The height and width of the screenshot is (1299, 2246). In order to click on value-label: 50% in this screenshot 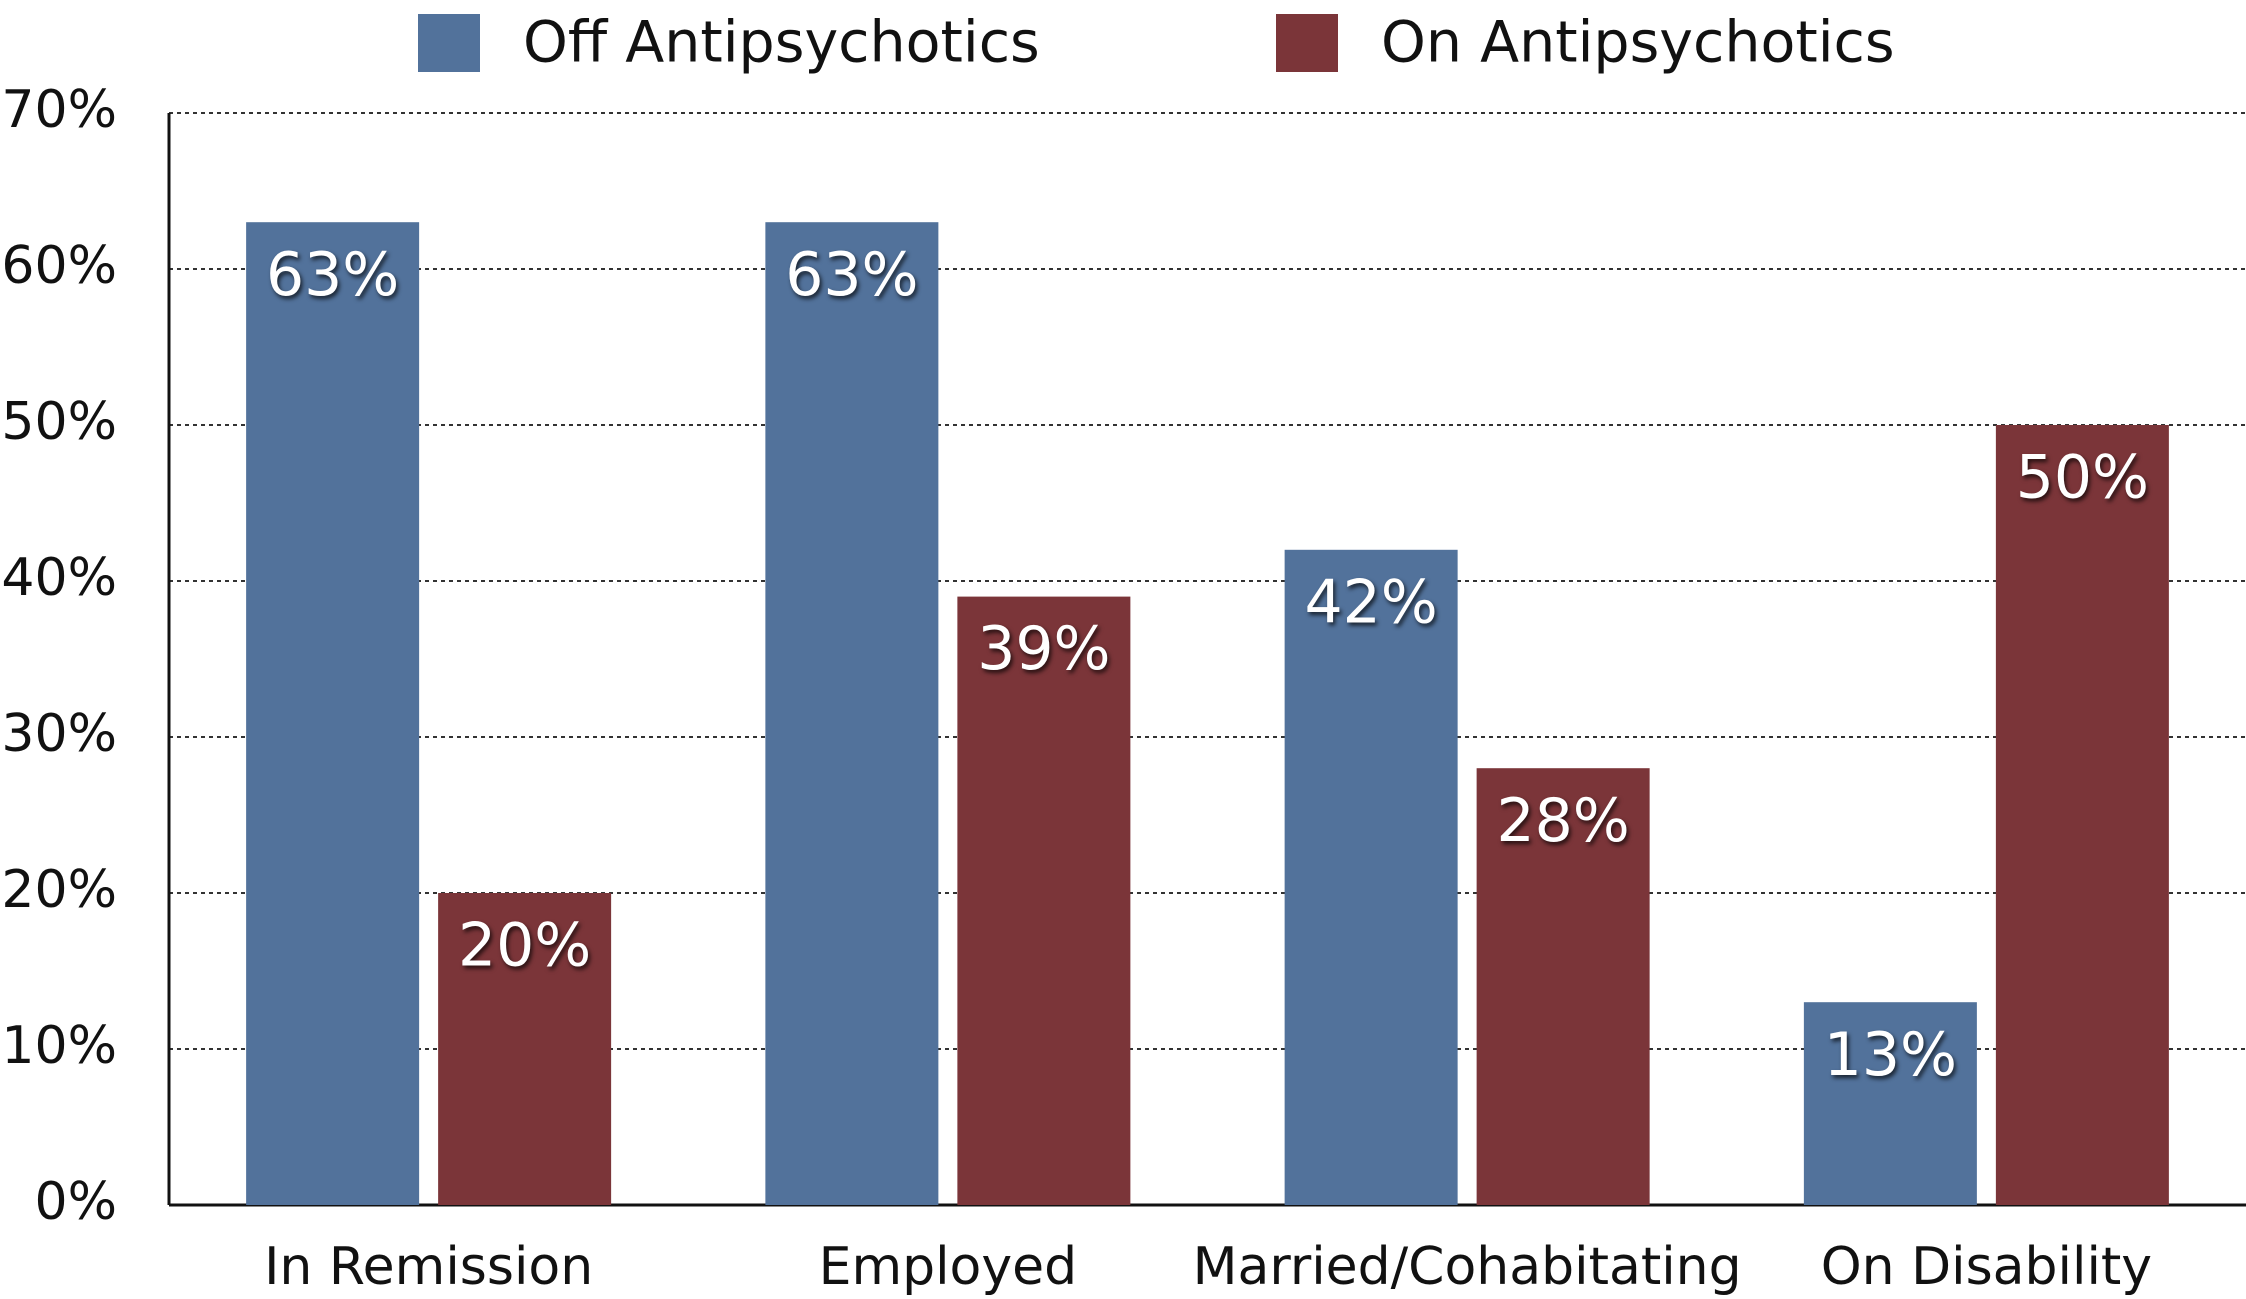, I will do `click(2082, 478)`.